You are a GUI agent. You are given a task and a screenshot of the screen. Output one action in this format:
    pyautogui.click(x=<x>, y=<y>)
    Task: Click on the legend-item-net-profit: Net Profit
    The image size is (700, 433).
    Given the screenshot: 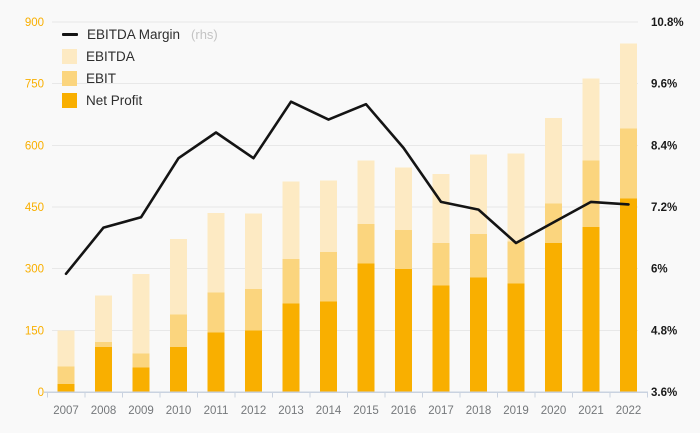 What is the action you would take?
    pyautogui.click(x=140, y=100)
    